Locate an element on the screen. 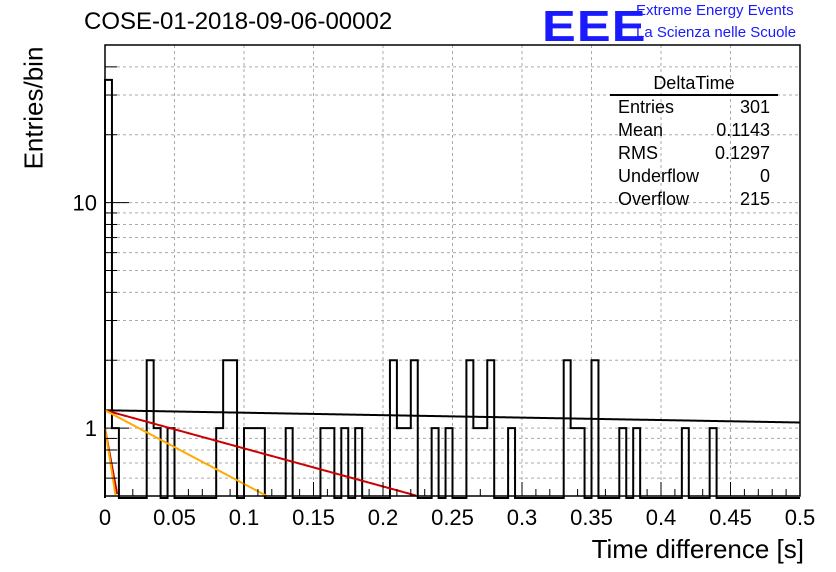 The width and height of the screenshot is (836, 572). stats-label: Underflow is located at coordinates (659, 176).